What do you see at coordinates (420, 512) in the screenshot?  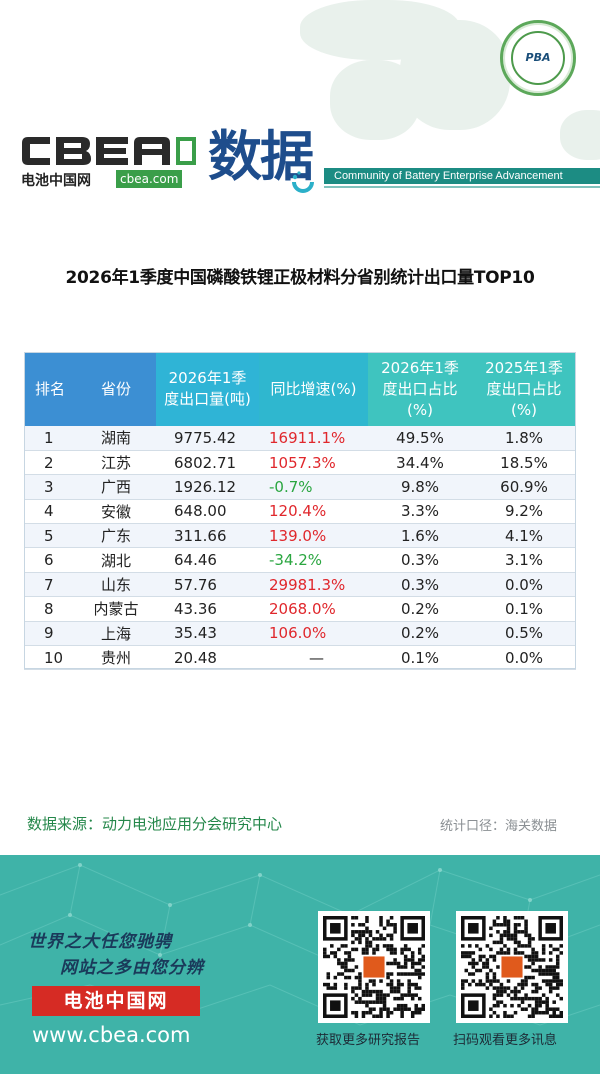 I see `share-2026-cell: 3.3%` at bounding box center [420, 512].